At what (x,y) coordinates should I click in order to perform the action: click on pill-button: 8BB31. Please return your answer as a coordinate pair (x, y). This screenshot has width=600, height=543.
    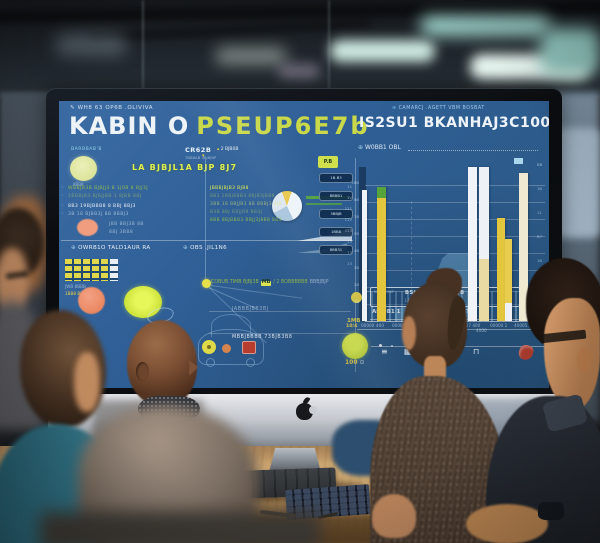
    Looking at the image, I should click on (336, 250).